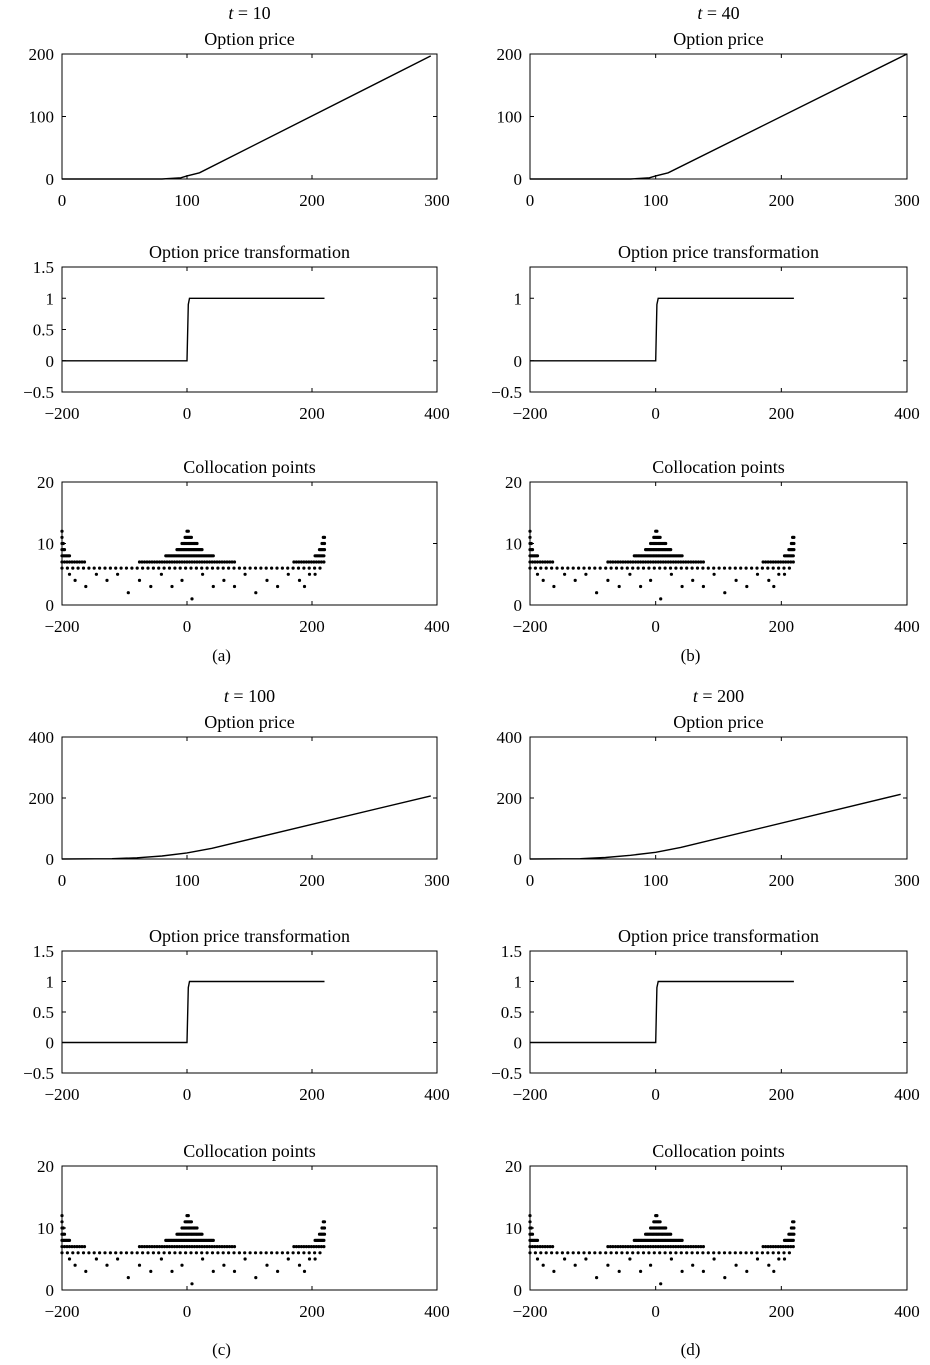 The image size is (930, 1365). What do you see at coordinates (50, 179) in the screenshot?
I see `y-tick-label: 0` at bounding box center [50, 179].